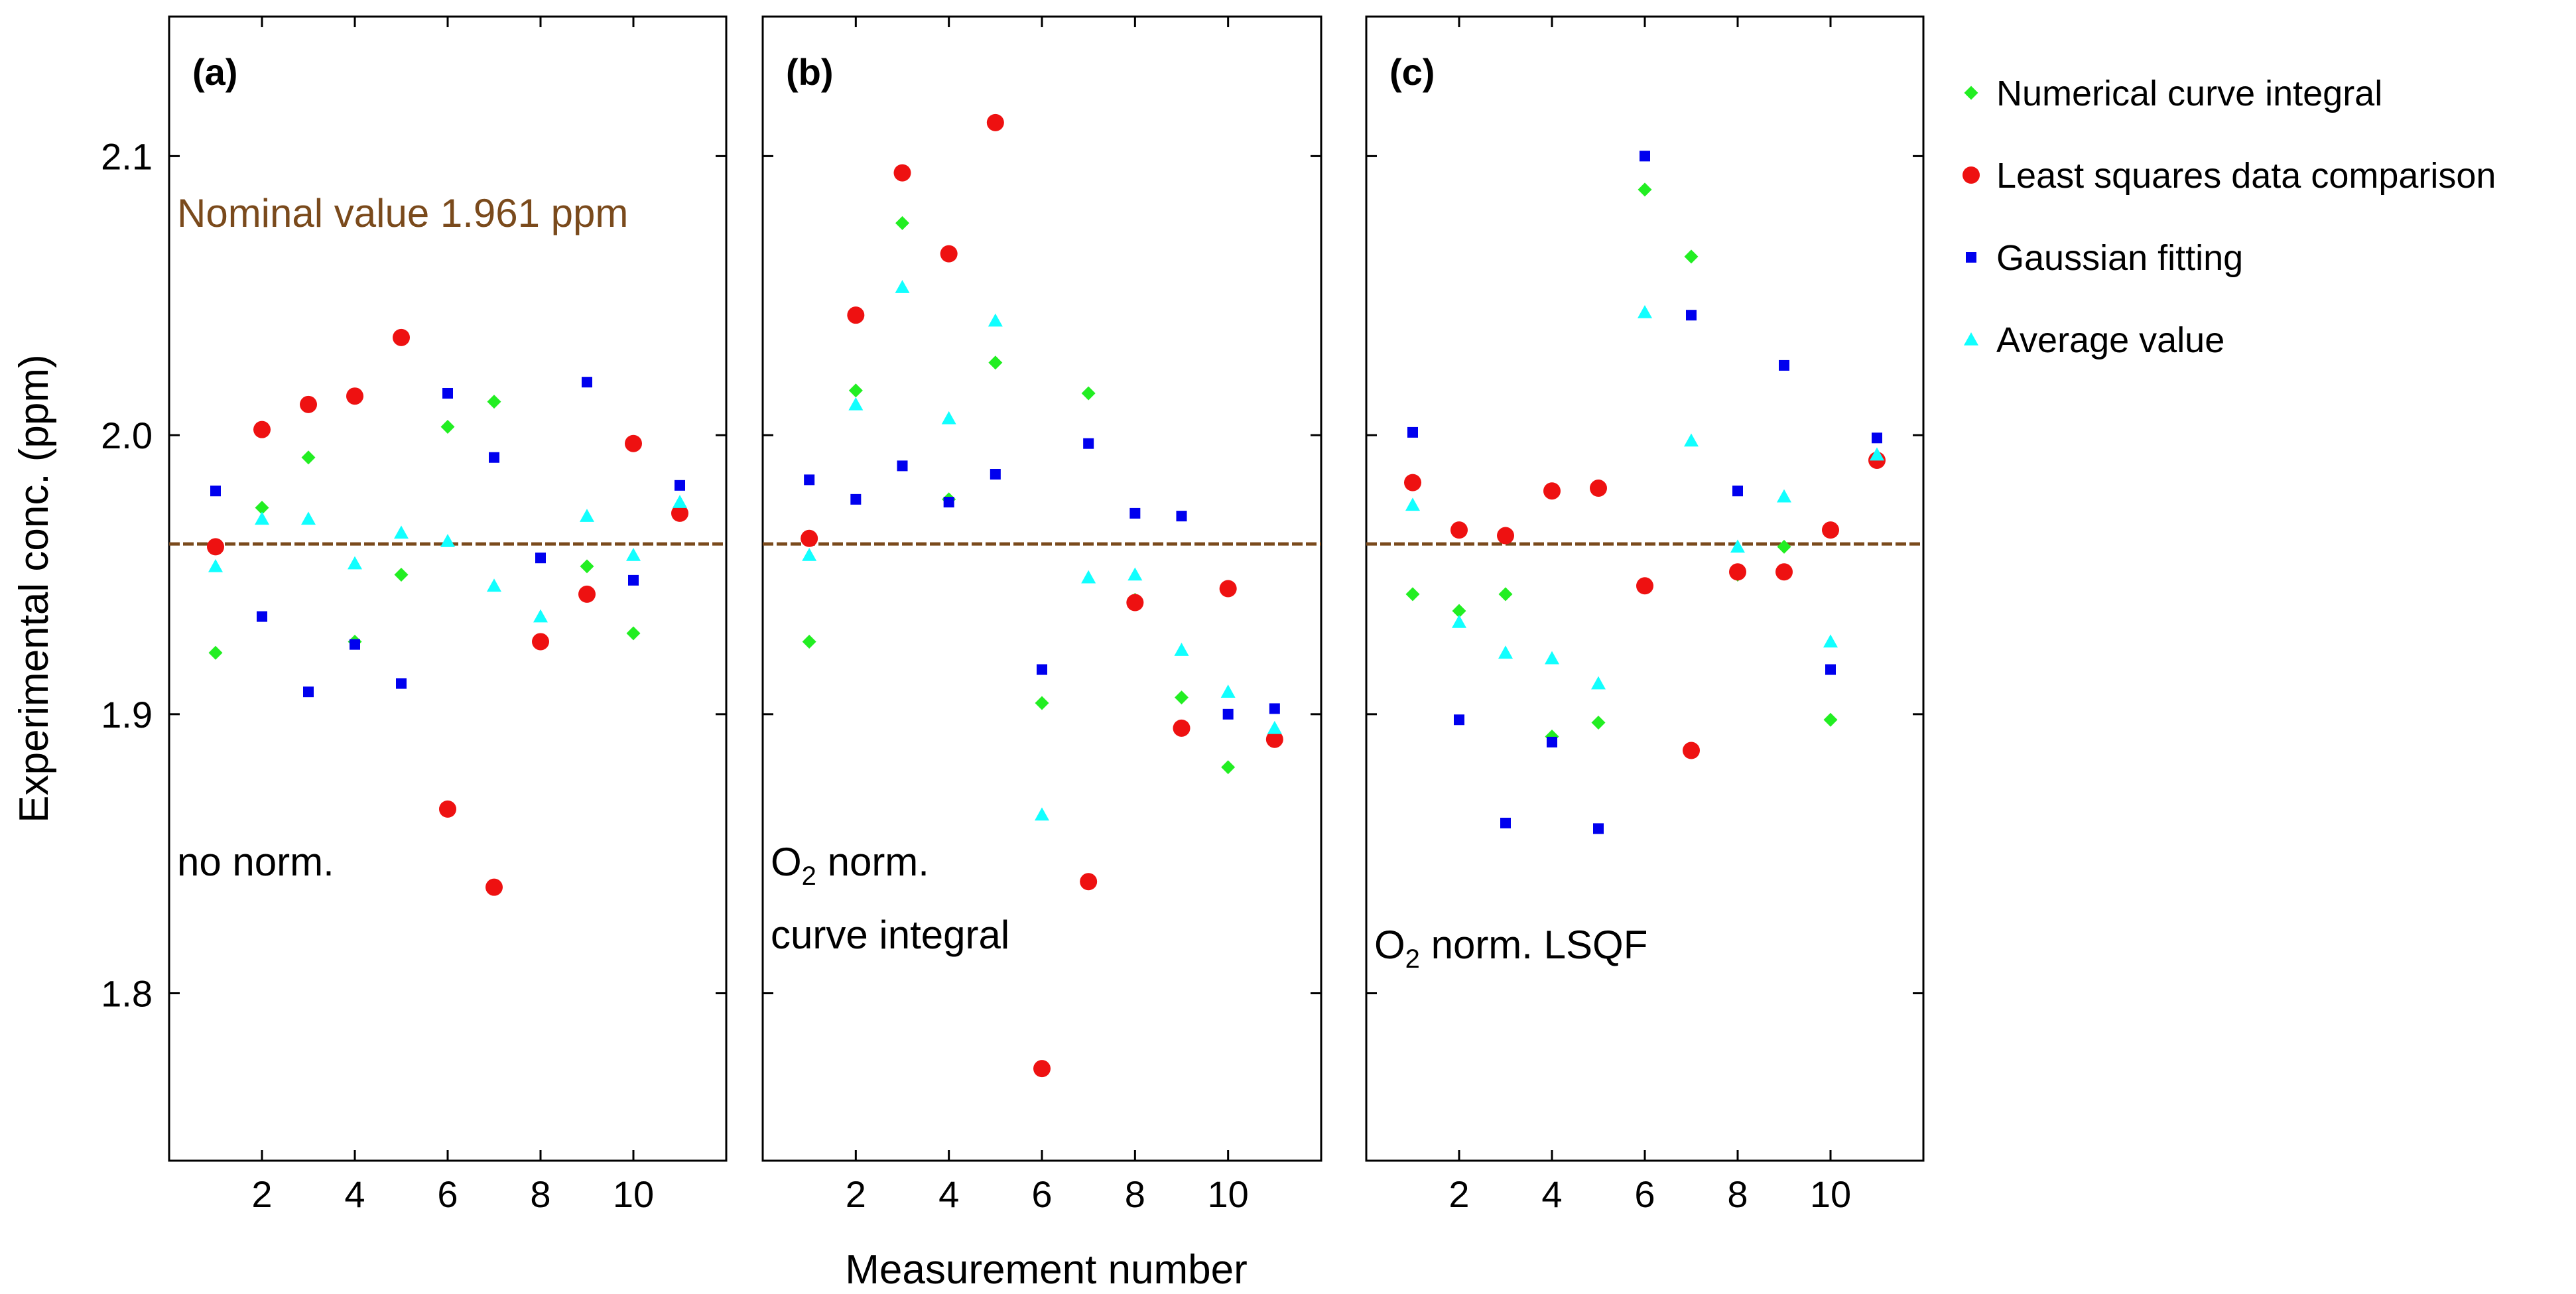  Describe the element at coordinates (850, 866) in the screenshot. I see `panel-annotation: O2 norm.` at that location.